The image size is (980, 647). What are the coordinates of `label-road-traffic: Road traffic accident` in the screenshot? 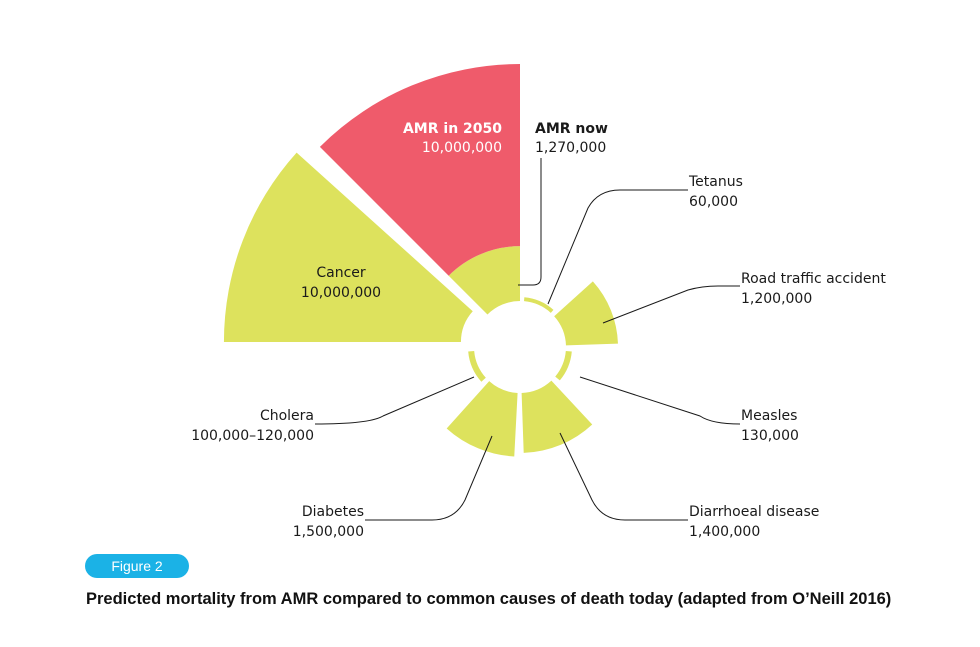 It's located at (813, 279).